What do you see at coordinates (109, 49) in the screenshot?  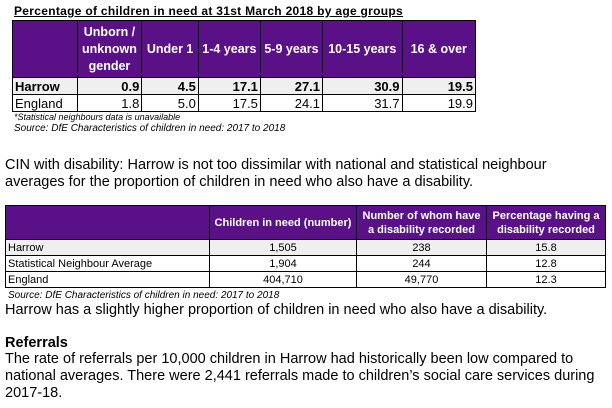 I see `header-cell: Unborn / unknown gender` at bounding box center [109, 49].